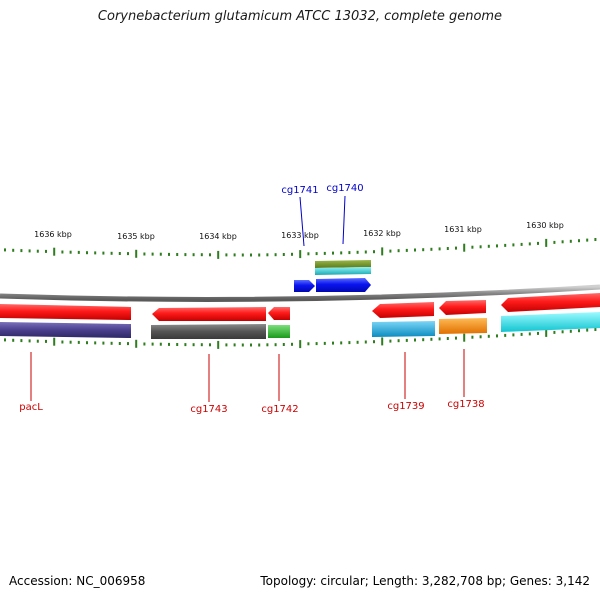 The height and width of the screenshot is (600, 600). What do you see at coordinates (463, 229) in the screenshot?
I see `ruler-label: 1631 kbp` at bounding box center [463, 229].